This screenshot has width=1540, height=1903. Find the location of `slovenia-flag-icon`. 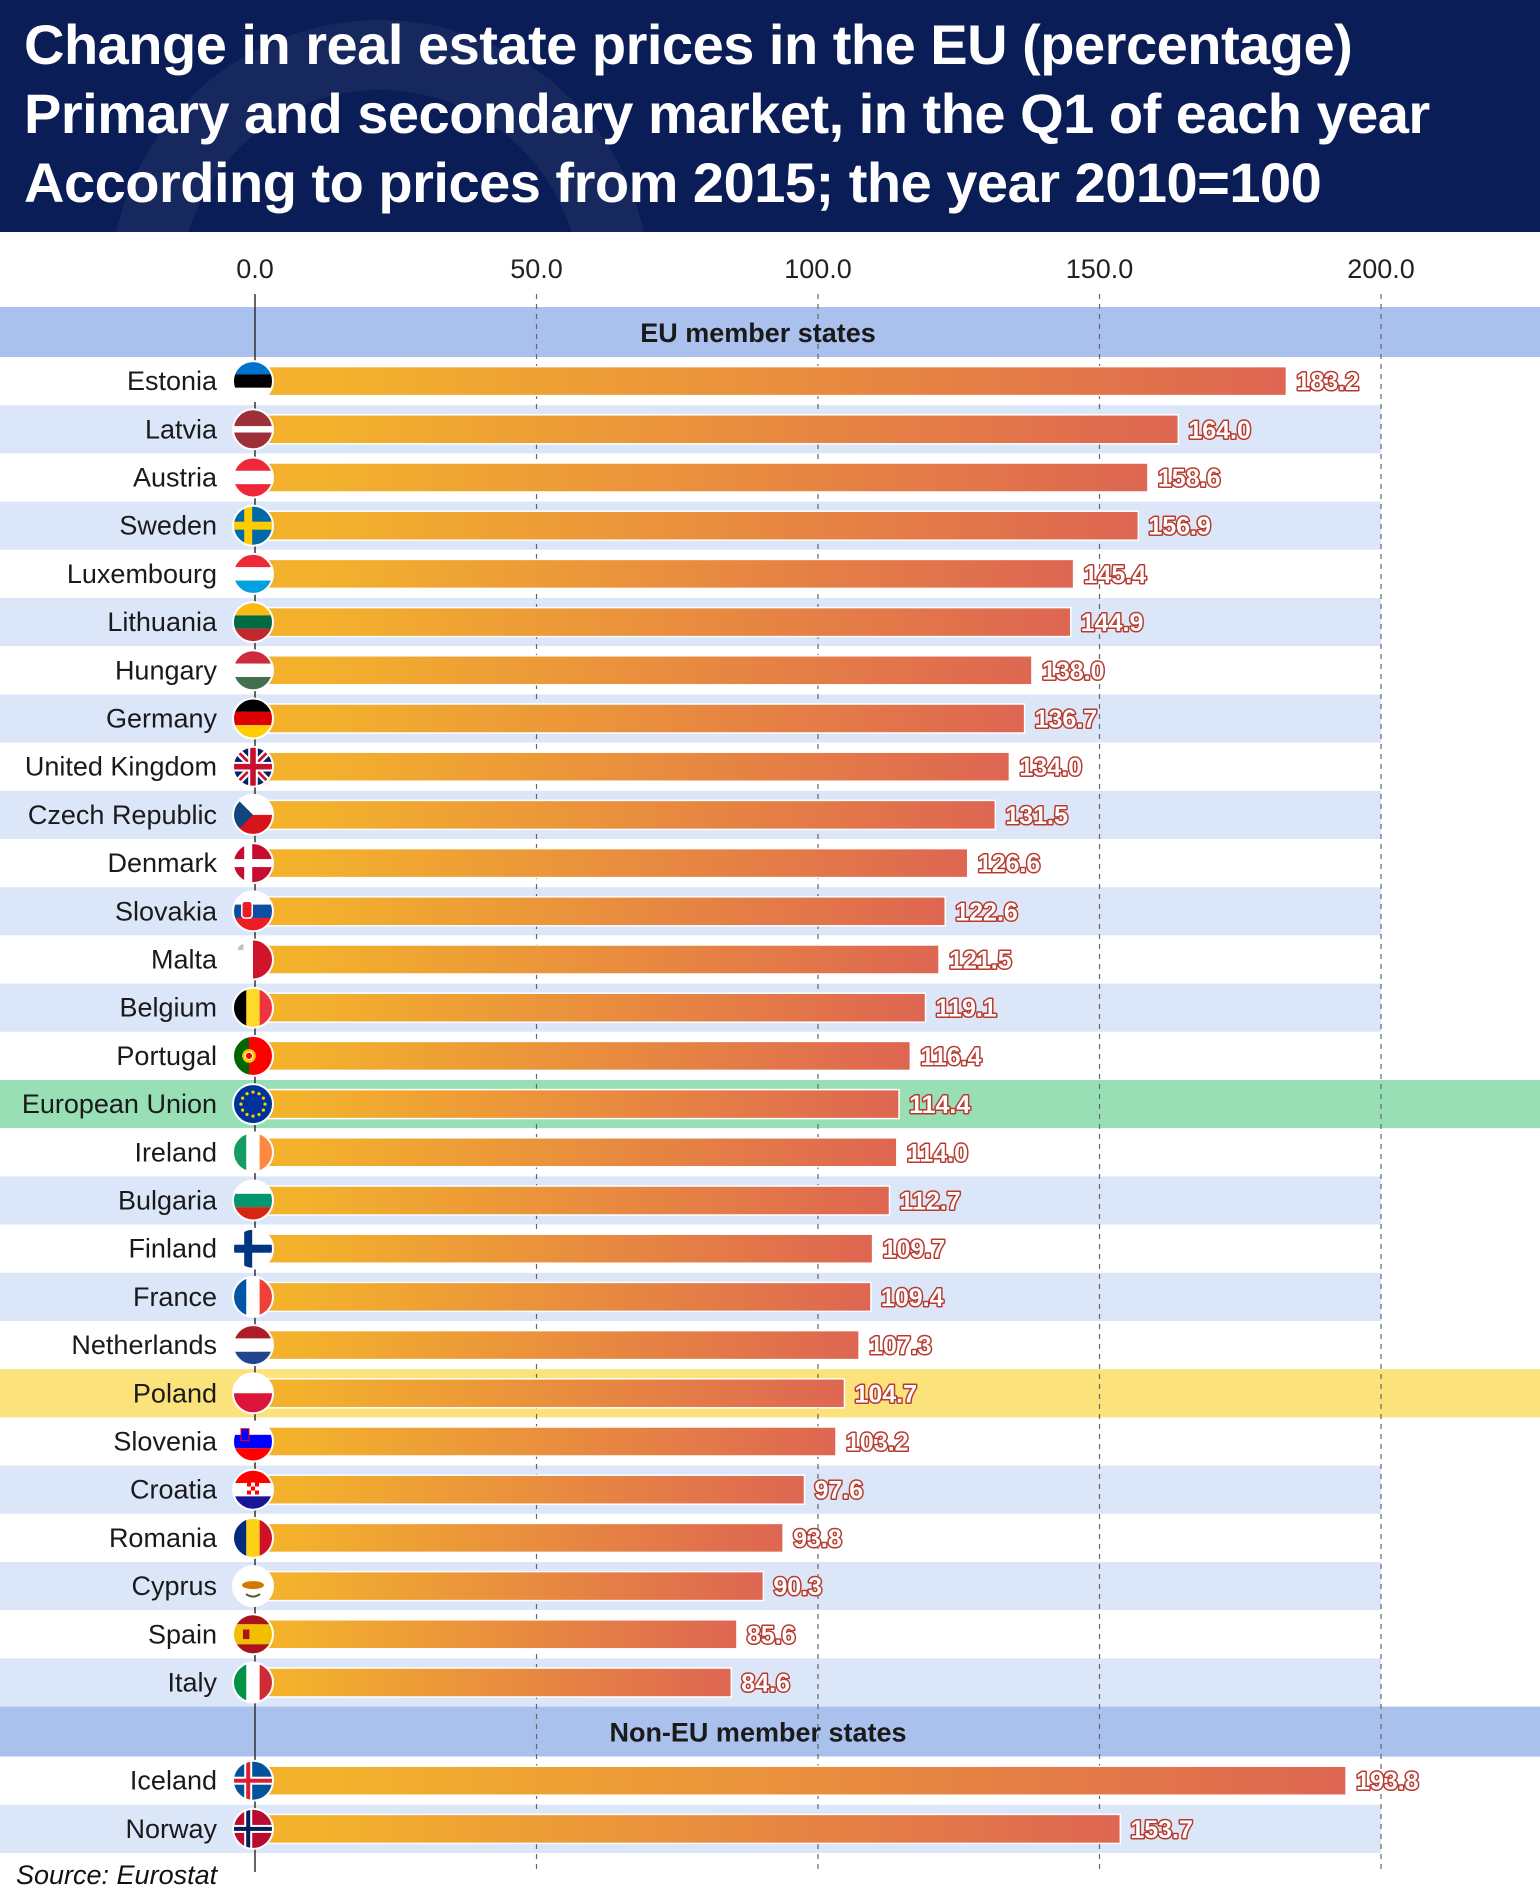

slovenia-flag-icon is located at coordinates (253, 1441).